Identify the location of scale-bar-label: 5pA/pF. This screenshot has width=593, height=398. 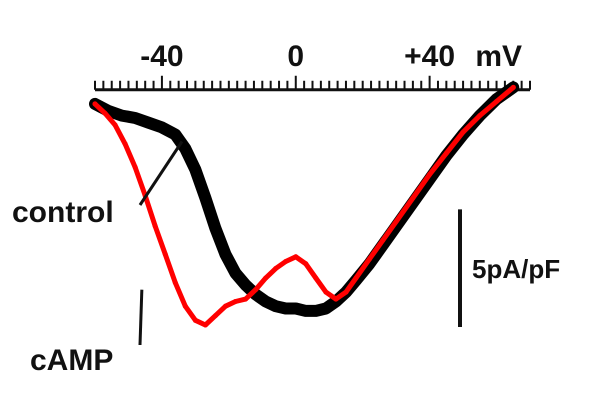
(516, 269).